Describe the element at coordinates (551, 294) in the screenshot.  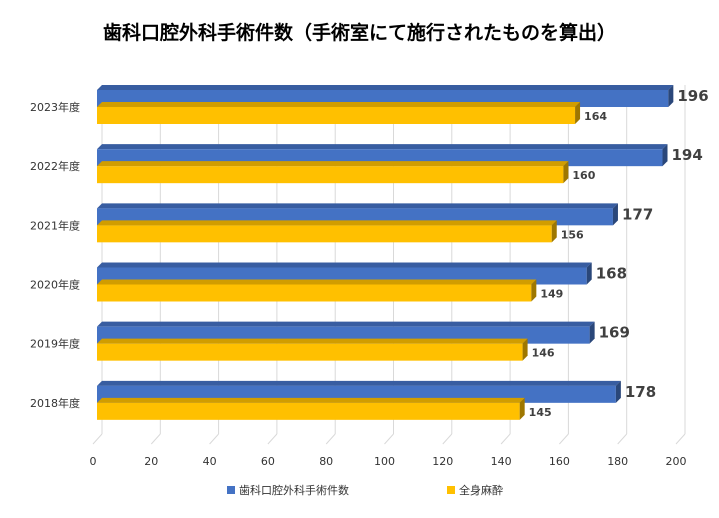
I see `data-label: 149` at that location.